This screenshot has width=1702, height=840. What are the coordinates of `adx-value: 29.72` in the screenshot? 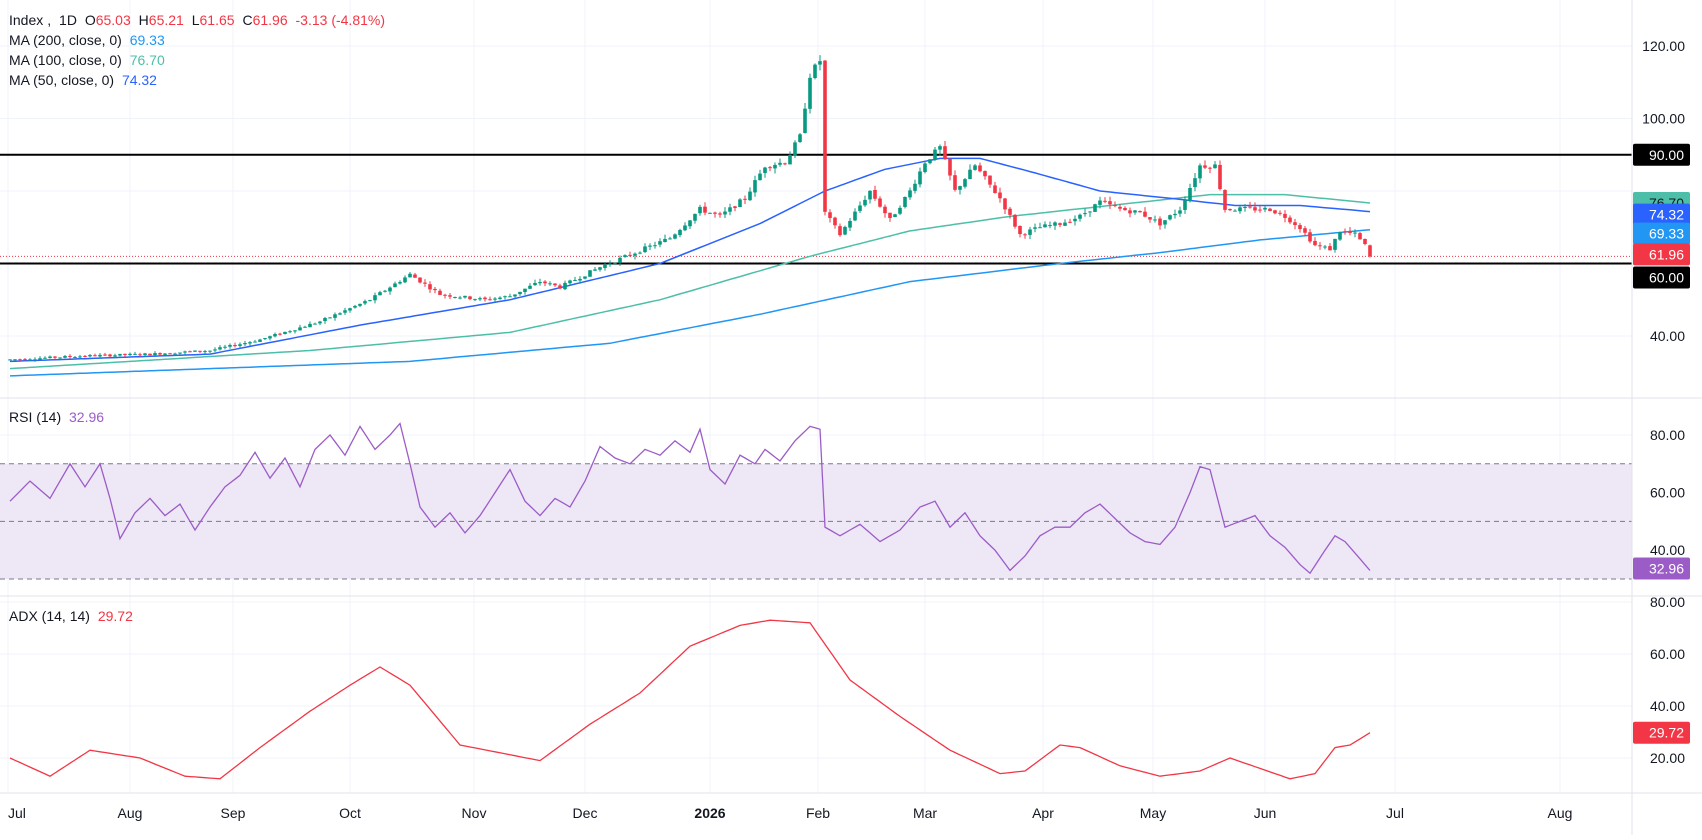 It's located at (115, 616).